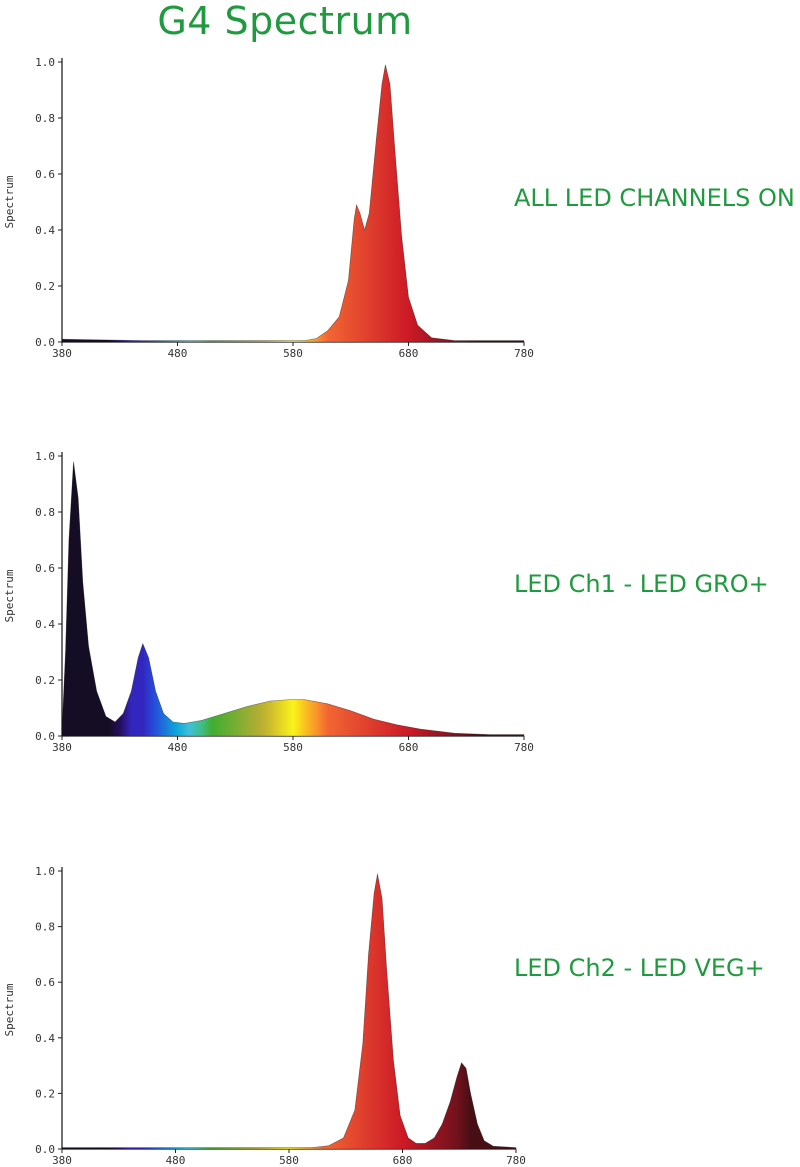 The width and height of the screenshot is (800, 1167). Describe the element at coordinates (285, 21) in the screenshot. I see `page-title: G4 Spectrum` at that location.